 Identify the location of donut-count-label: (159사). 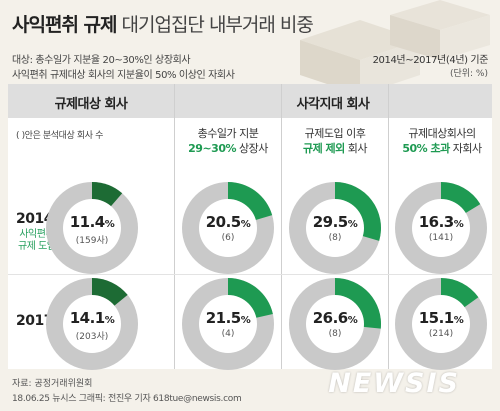
(92, 241).